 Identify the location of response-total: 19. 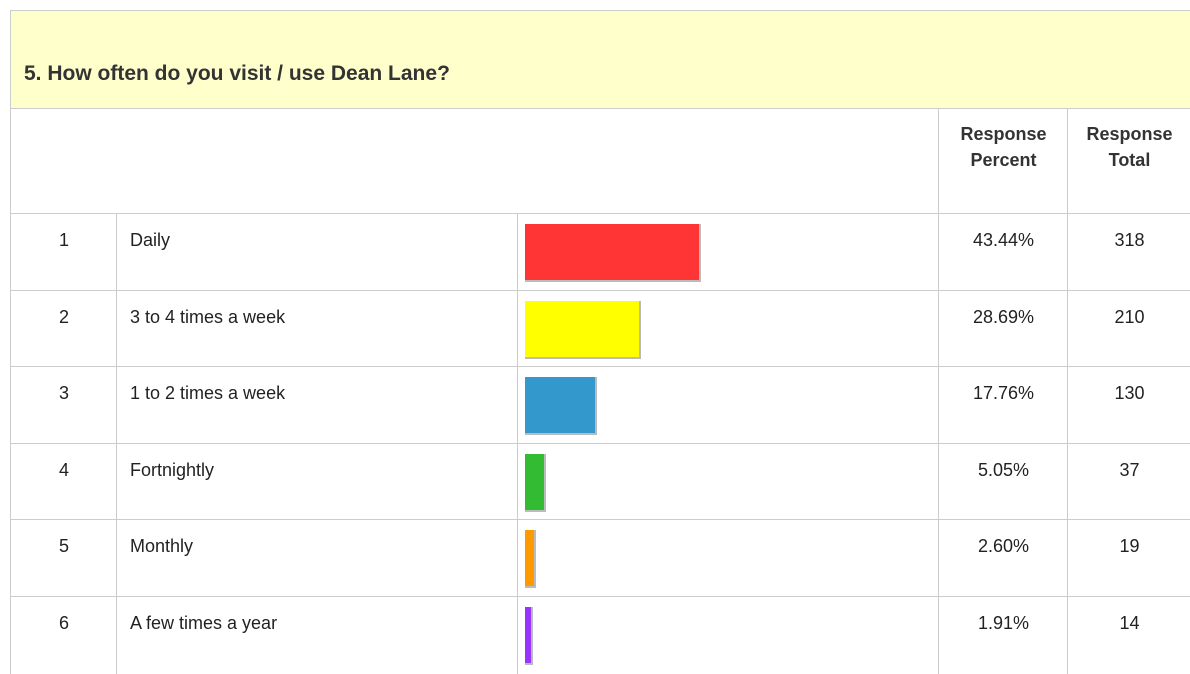
(1128, 558).